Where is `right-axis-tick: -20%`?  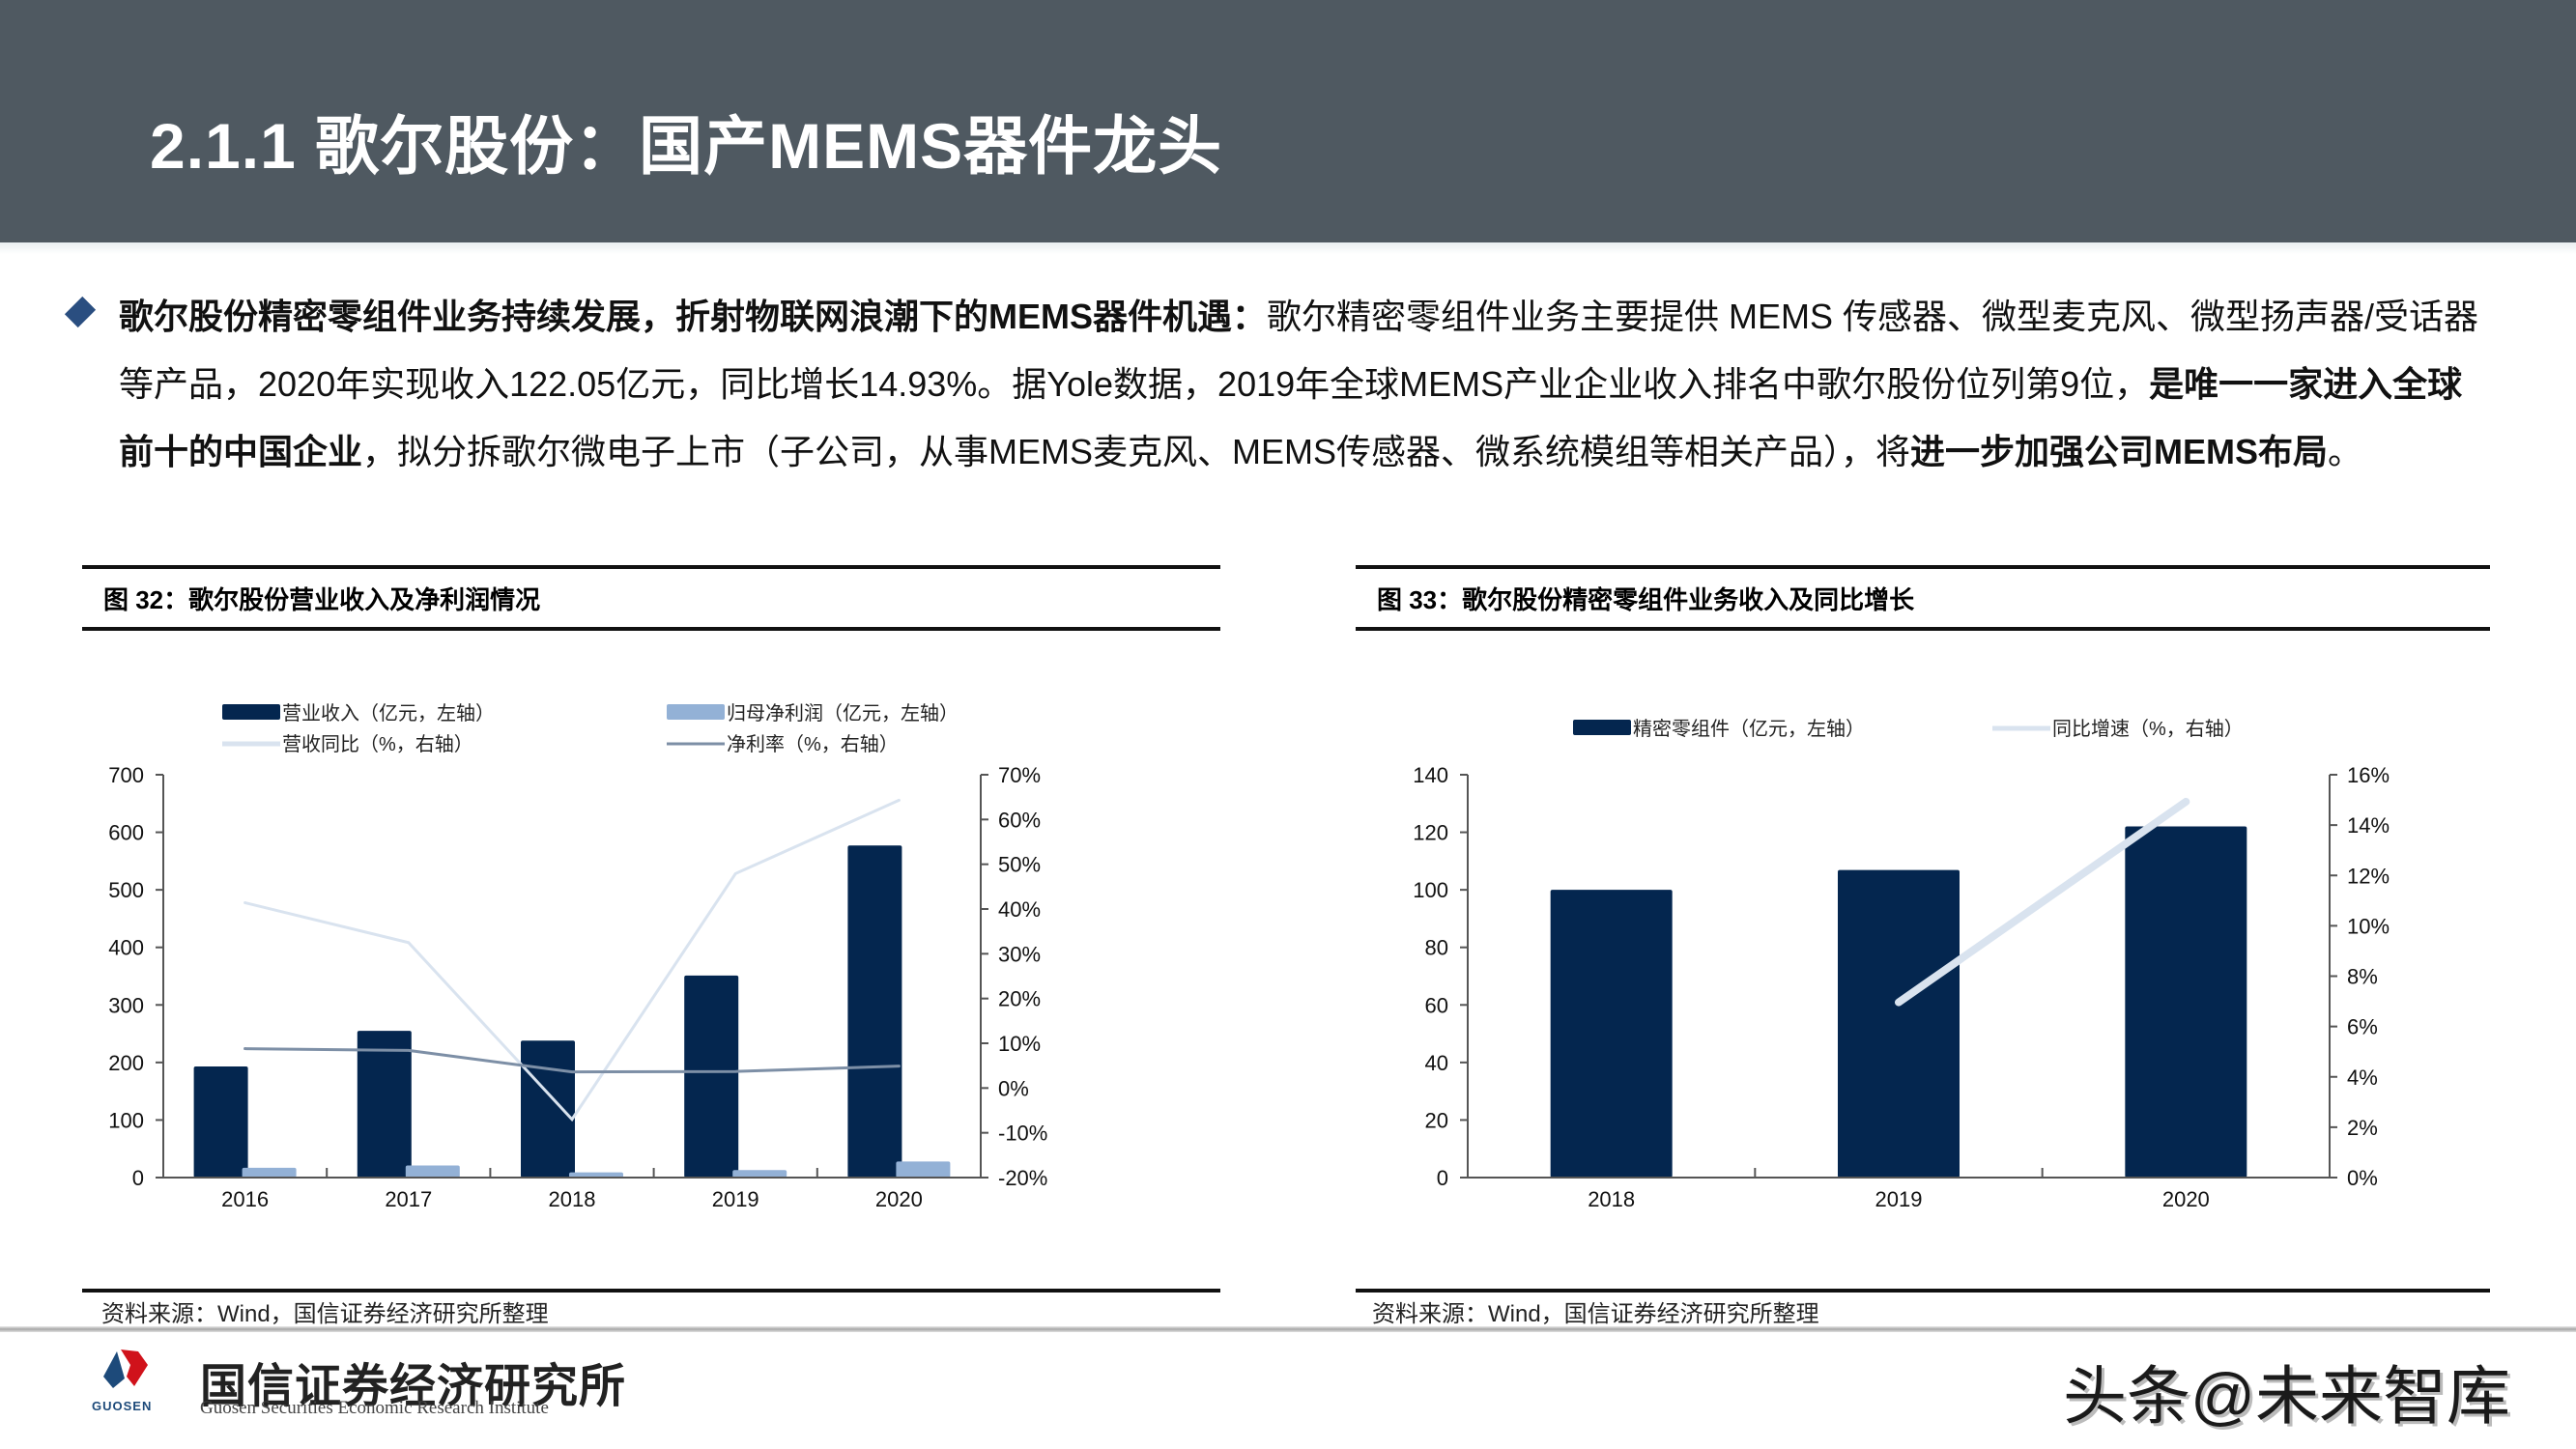 right-axis-tick: -20% is located at coordinates (1023, 1178).